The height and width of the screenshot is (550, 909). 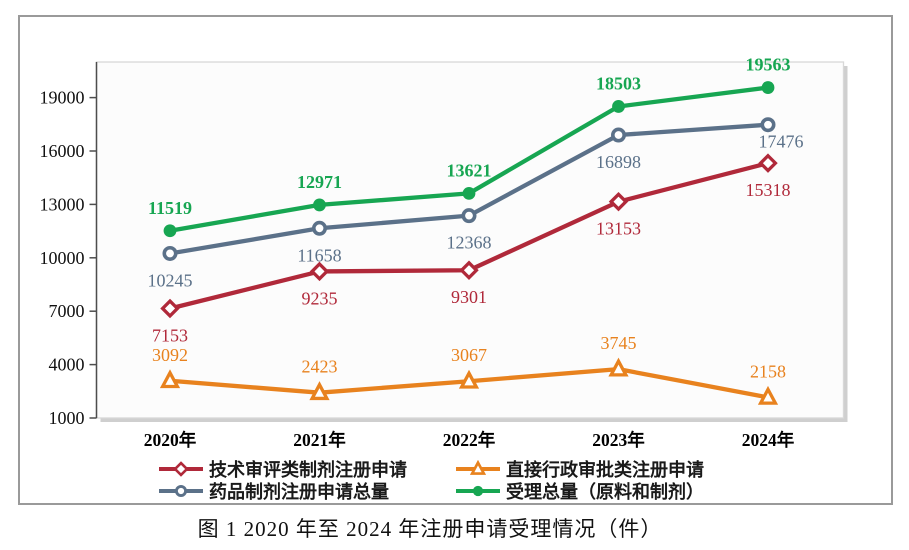 I want to click on data-label: 3067, so click(x=469, y=355).